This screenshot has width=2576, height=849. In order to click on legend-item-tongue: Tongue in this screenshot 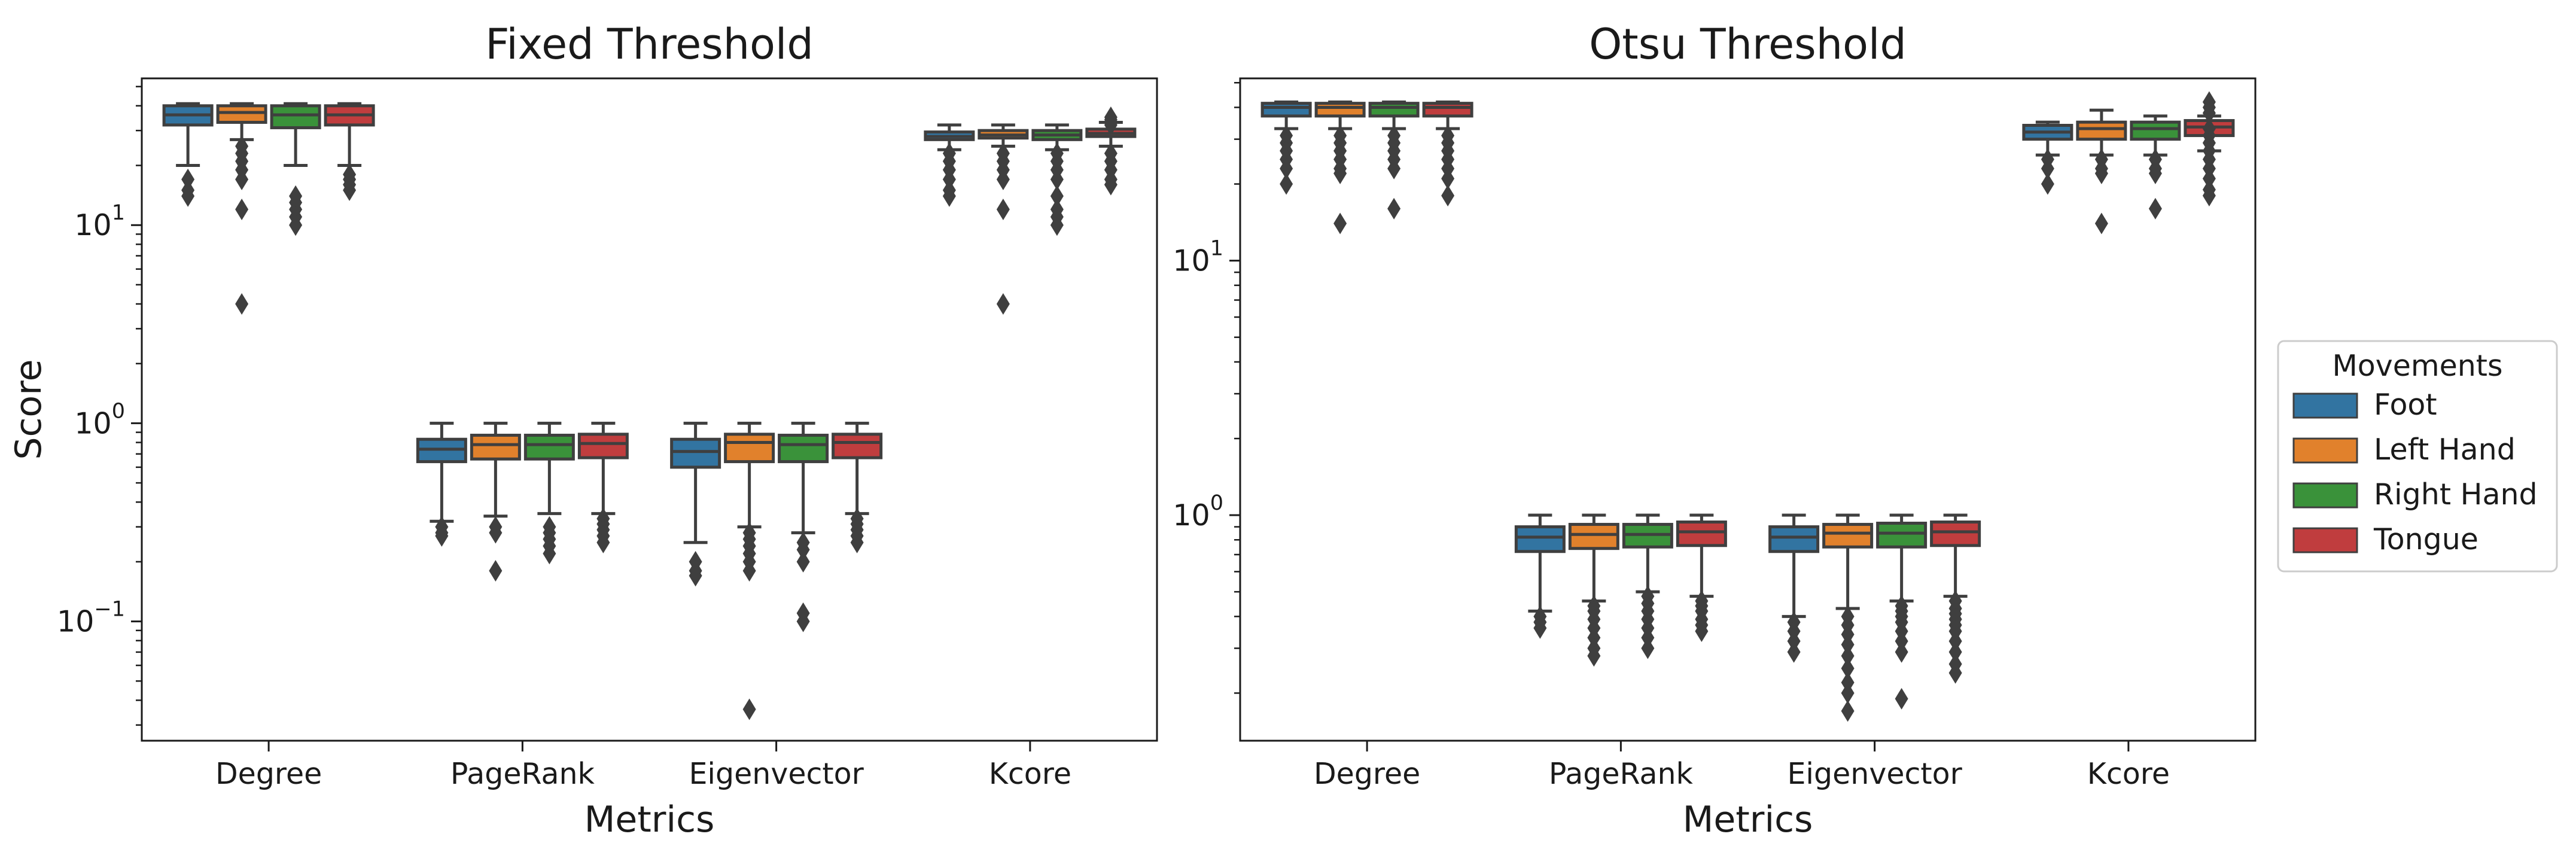, I will do `click(2385, 539)`.